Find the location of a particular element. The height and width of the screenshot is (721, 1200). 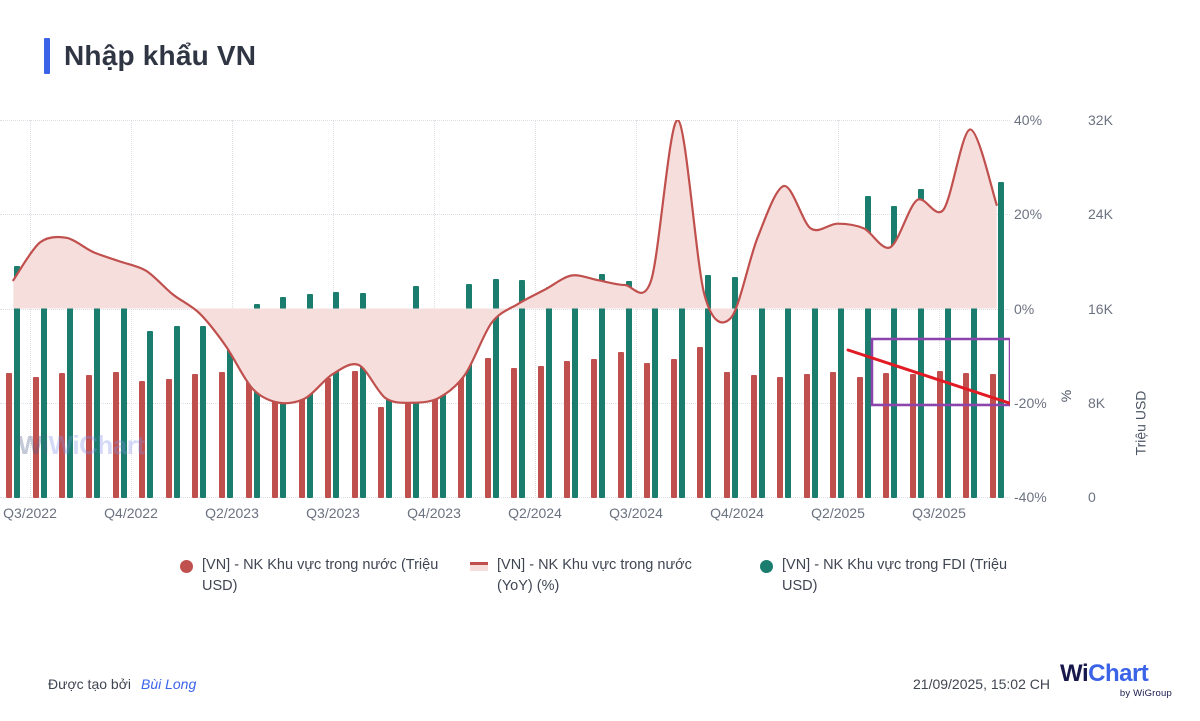

legend-item: [VN] - NK Khu vực trong nước (Triệu USD) is located at coordinates (310, 576).